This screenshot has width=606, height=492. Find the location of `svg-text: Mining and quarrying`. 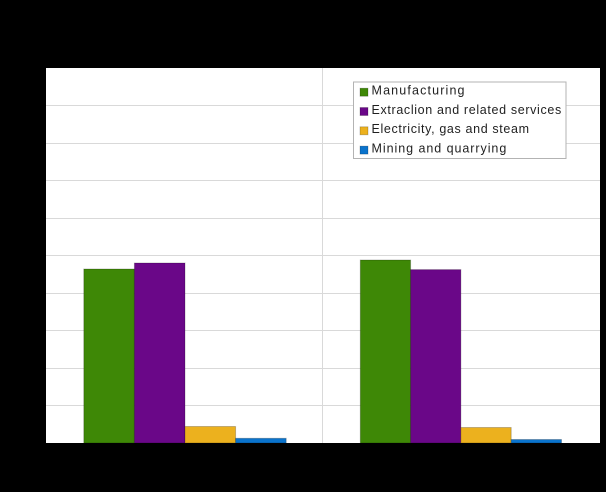

svg-text: Mining and quarrying is located at coordinates (440, 149).